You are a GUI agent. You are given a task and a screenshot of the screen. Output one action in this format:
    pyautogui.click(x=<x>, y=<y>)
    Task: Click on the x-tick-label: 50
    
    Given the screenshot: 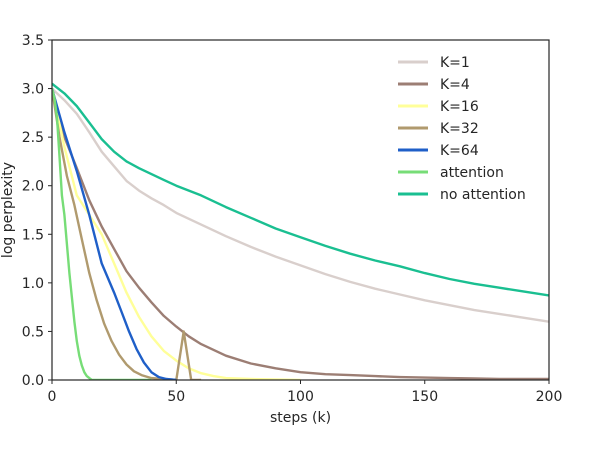 What is the action you would take?
    pyautogui.click(x=176, y=397)
    